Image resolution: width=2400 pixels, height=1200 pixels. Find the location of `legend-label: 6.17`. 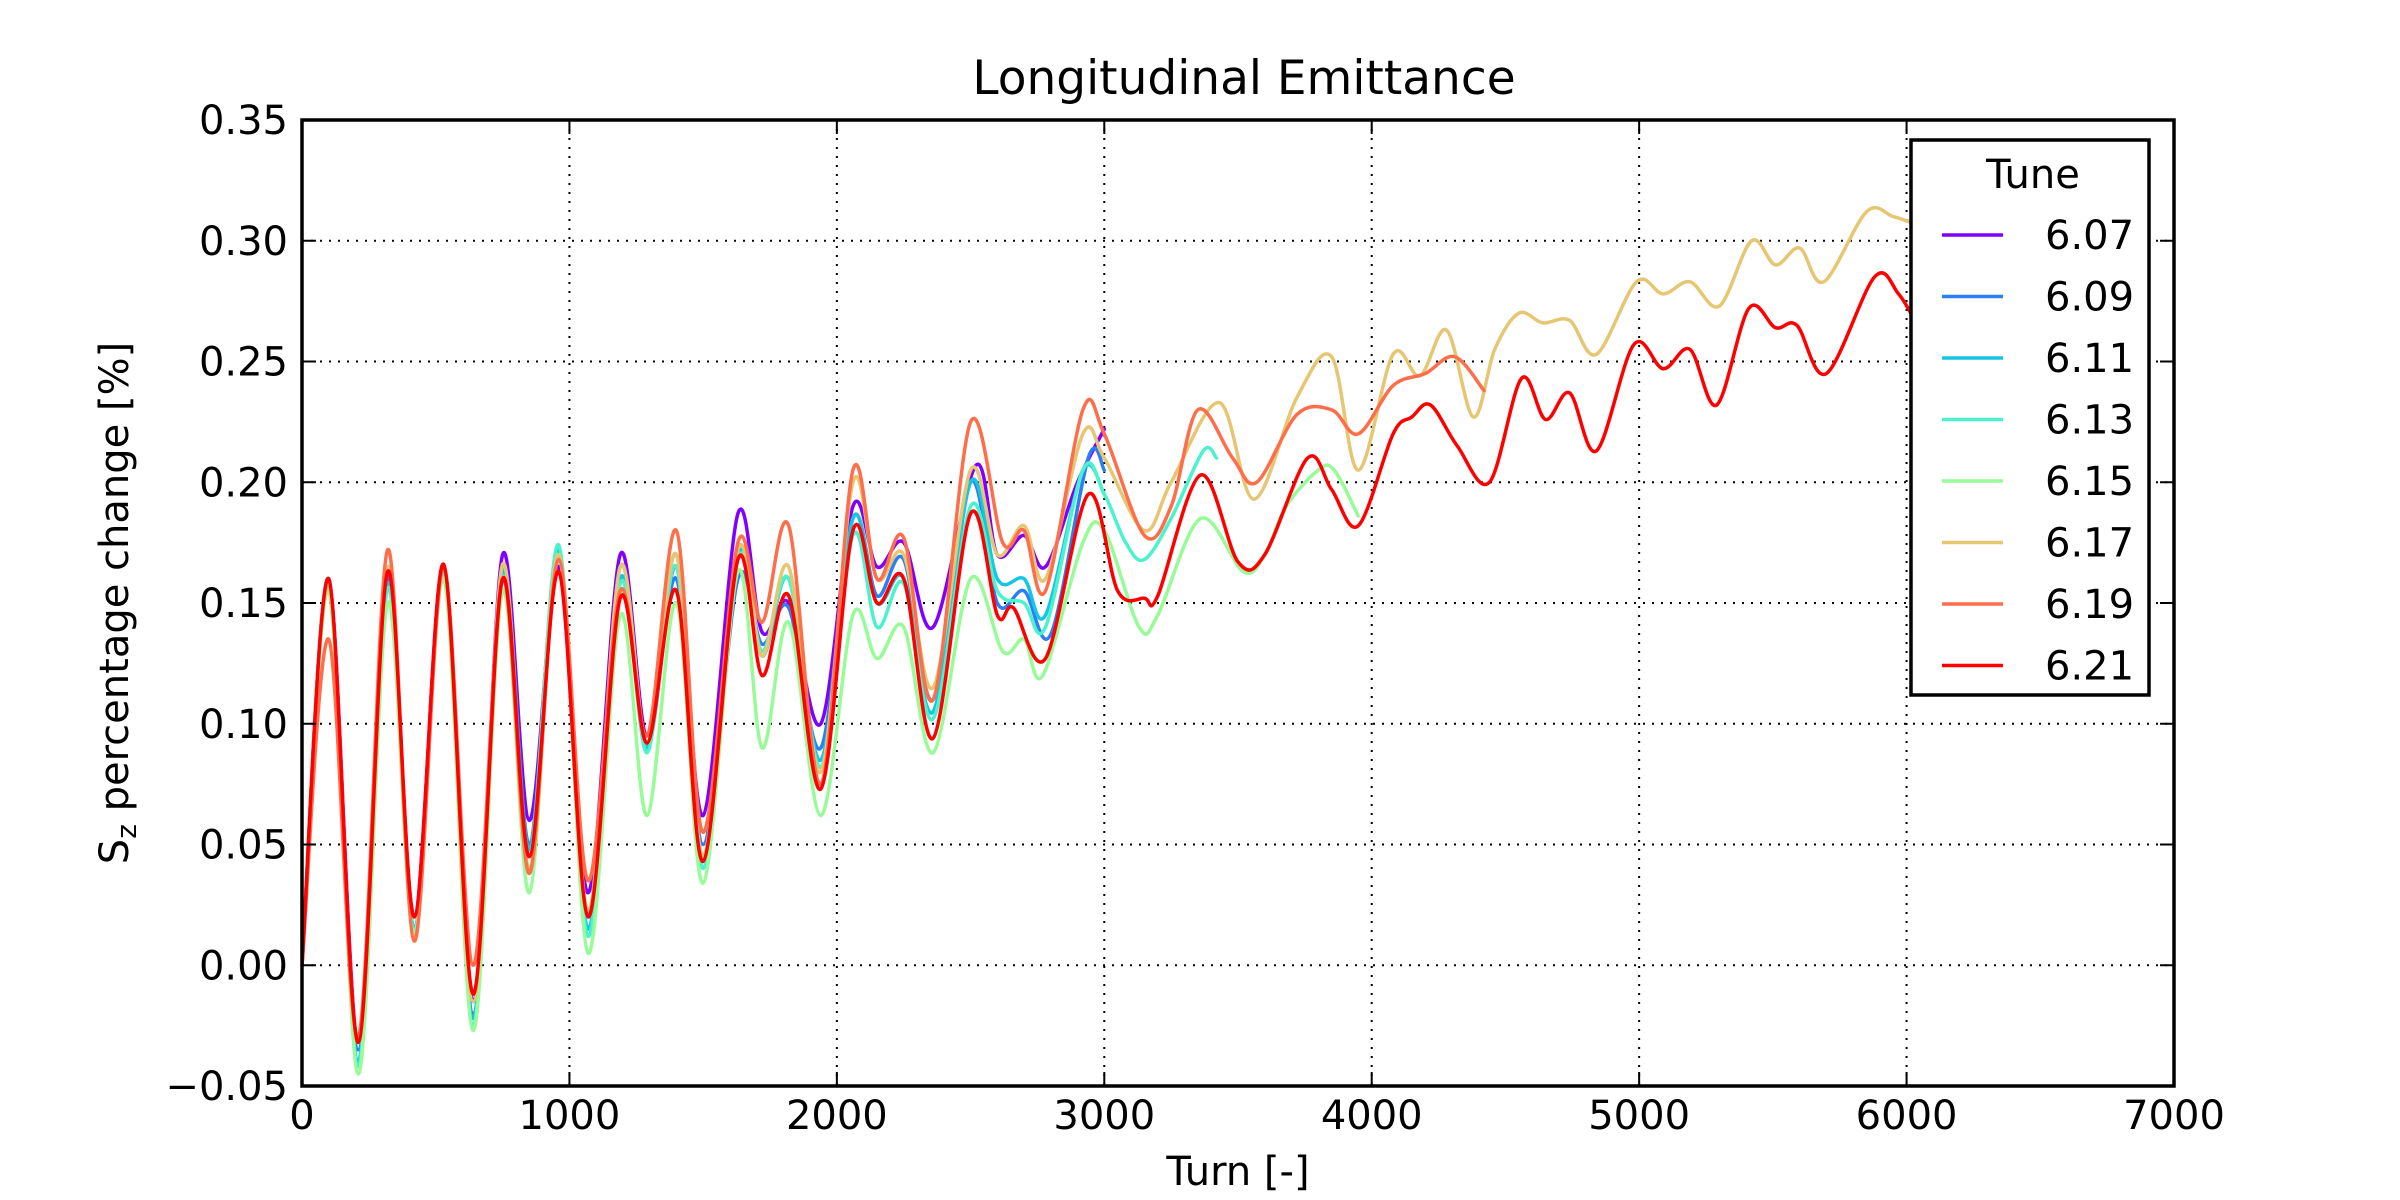

legend-label: 6.17 is located at coordinates (2089, 544).